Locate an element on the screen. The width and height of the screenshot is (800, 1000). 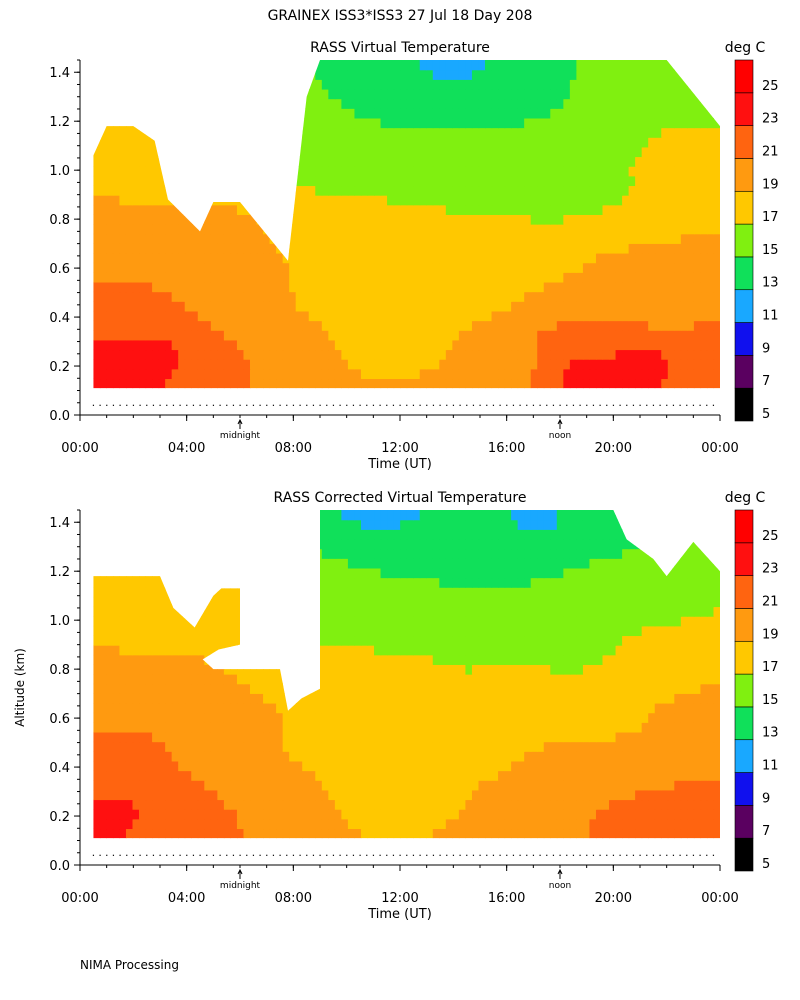
colorbar-band is located at coordinates (744, 76).